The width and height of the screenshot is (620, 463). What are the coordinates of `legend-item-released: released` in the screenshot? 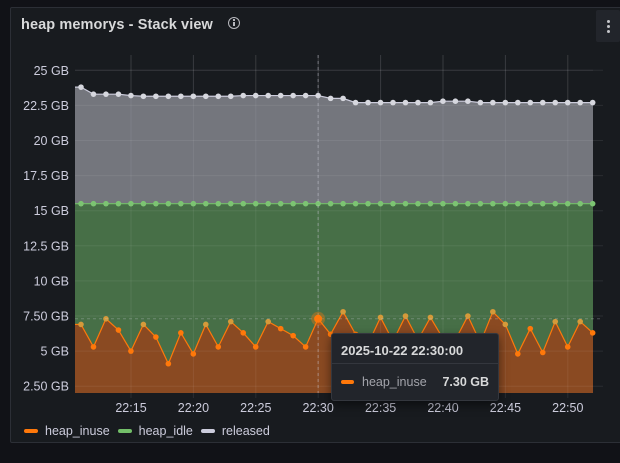 It's located at (235, 431).